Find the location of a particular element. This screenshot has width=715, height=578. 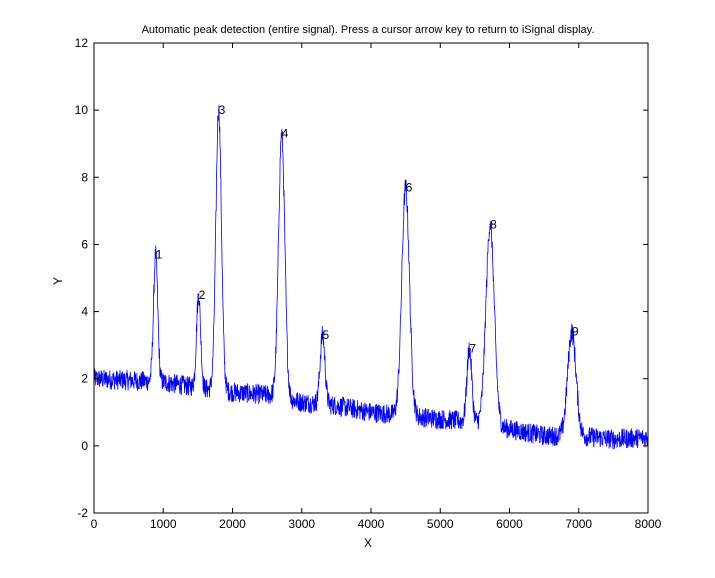

x-tick-label: 8000 is located at coordinates (648, 524).